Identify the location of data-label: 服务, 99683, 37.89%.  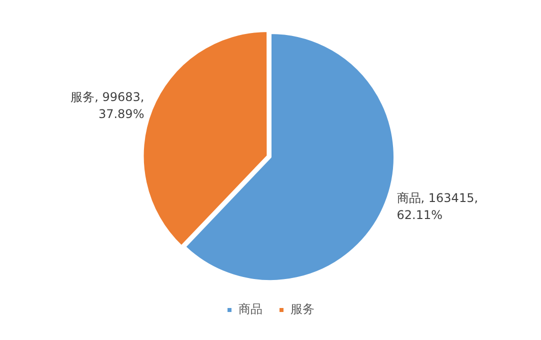
(107, 106).